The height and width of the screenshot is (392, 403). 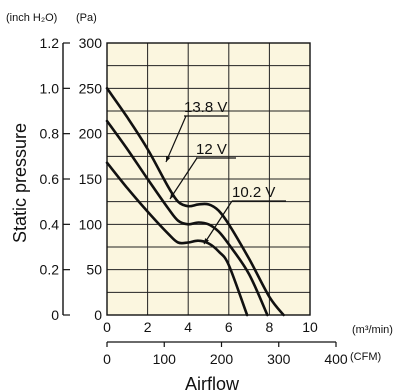 I want to click on y-tick-label-pa: 100, so click(x=91, y=224).